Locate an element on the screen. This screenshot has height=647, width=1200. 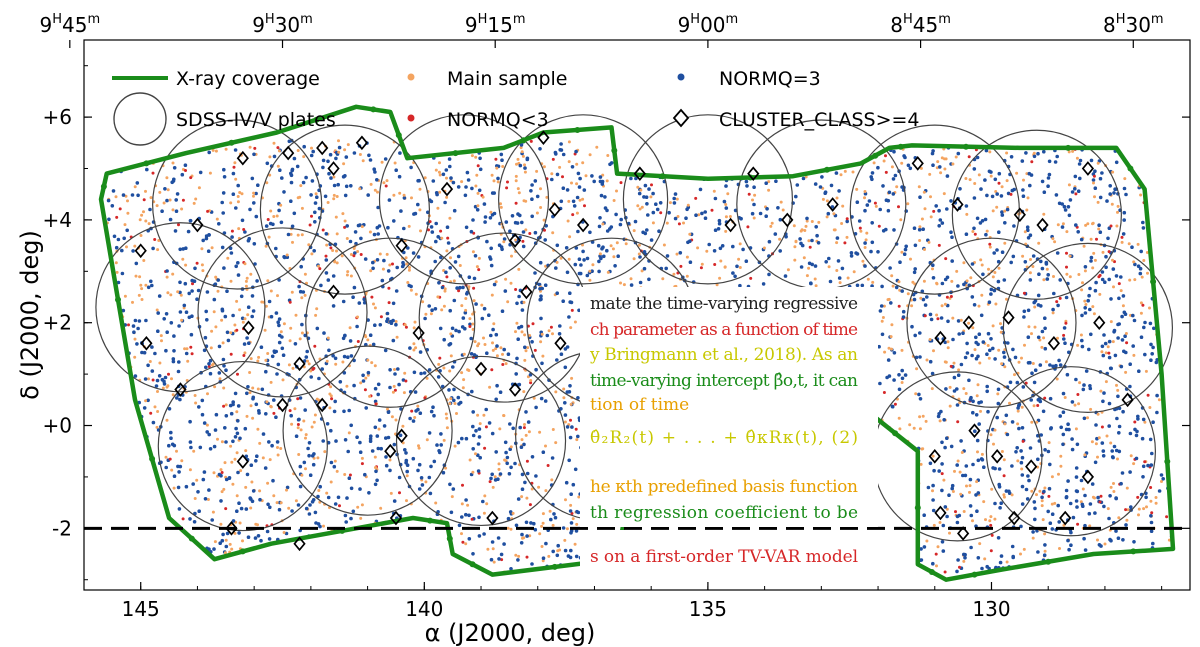
plate-circle is located at coordinates (991, 322).